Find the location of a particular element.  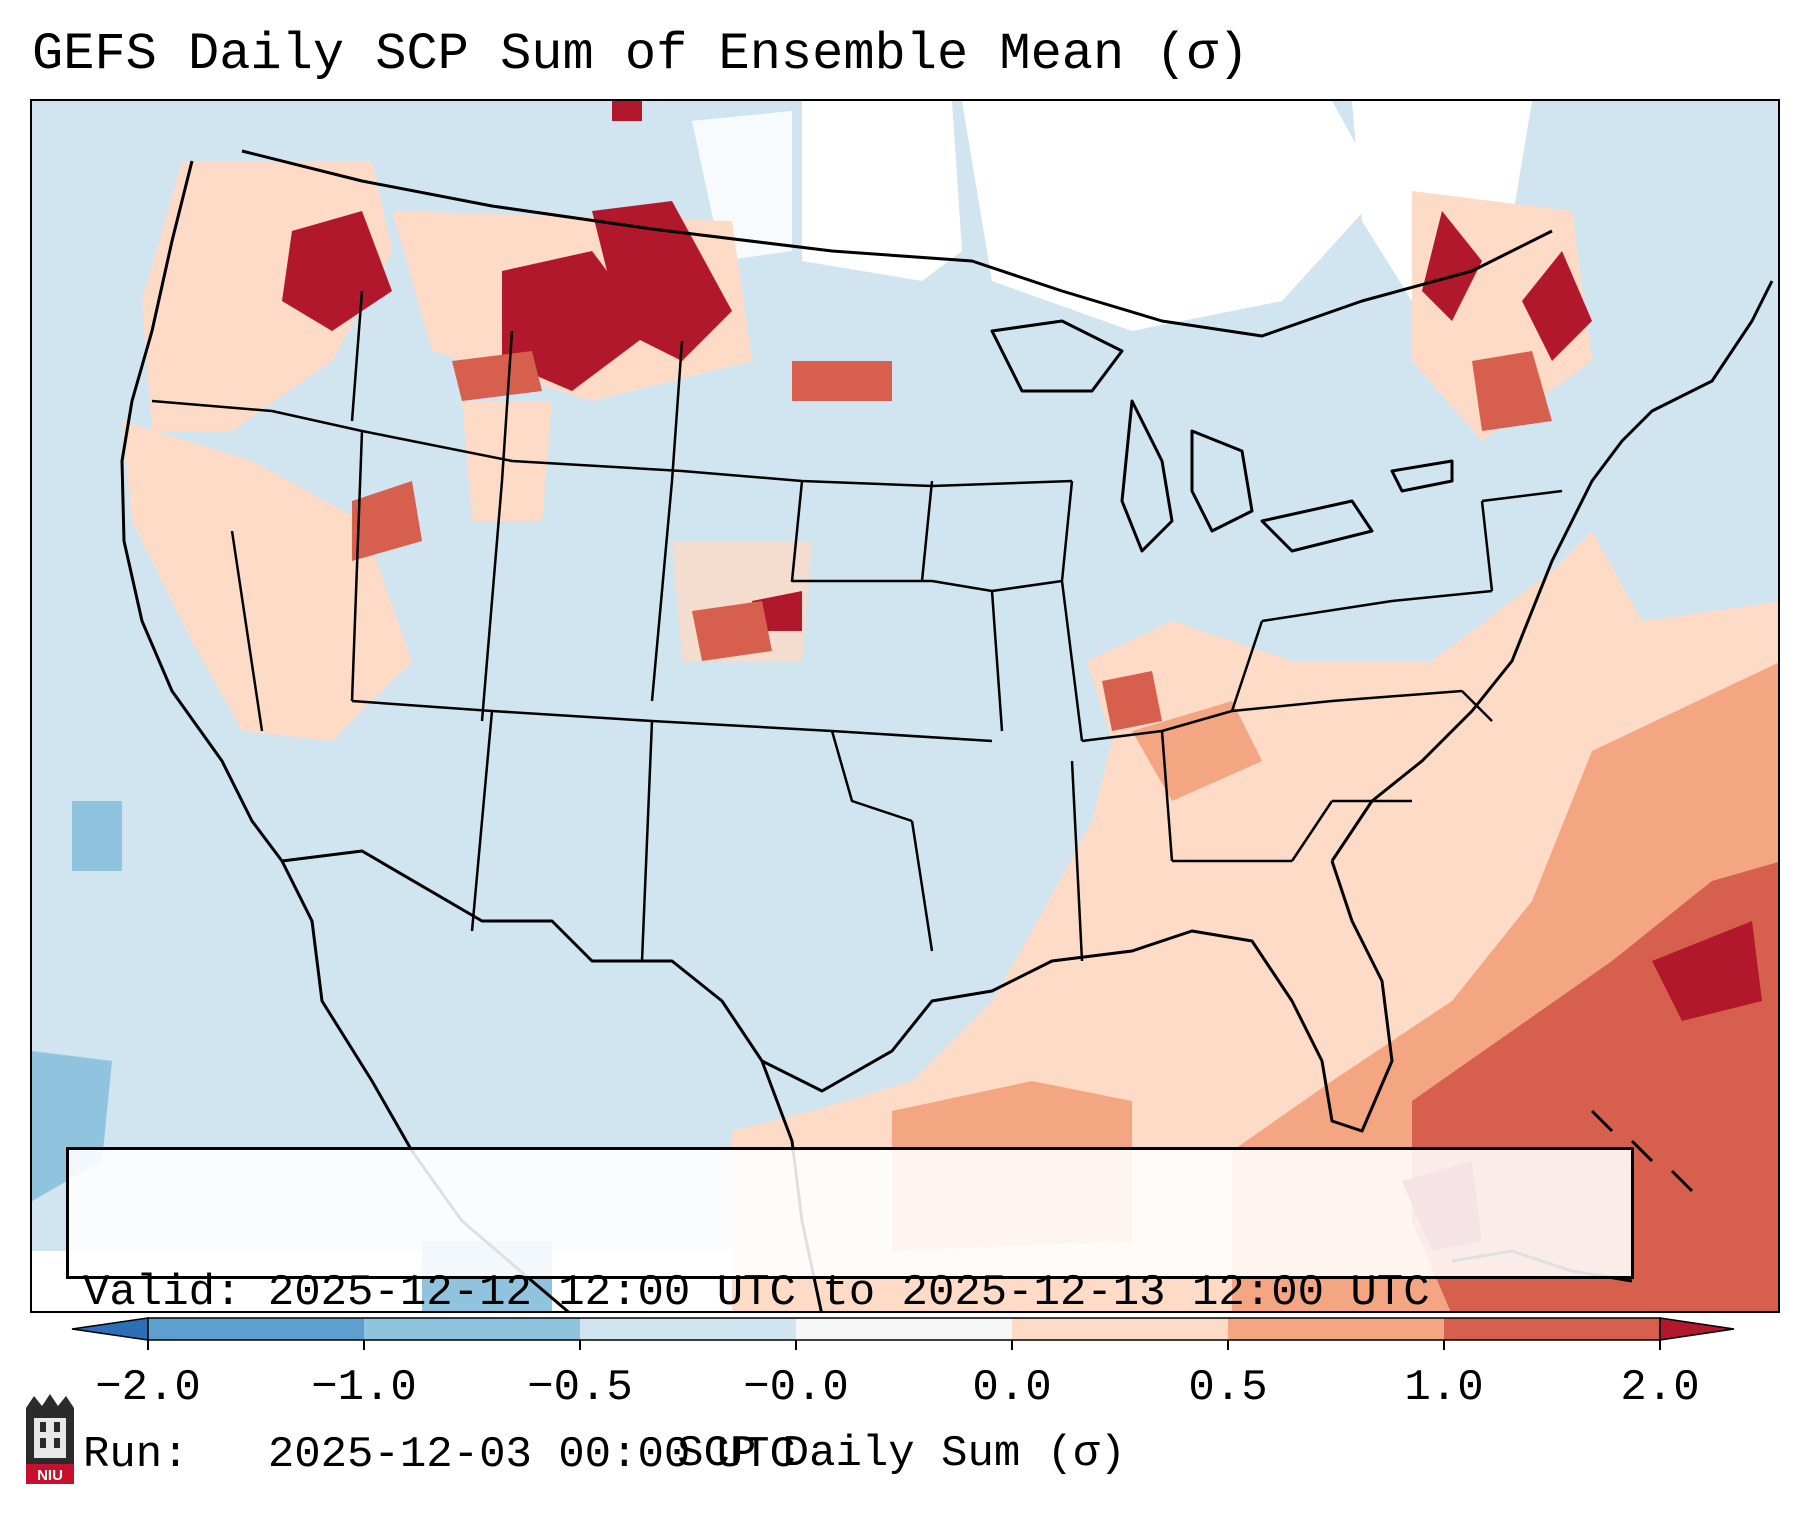

colorbar-outline is located at coordinates (904, 1329).